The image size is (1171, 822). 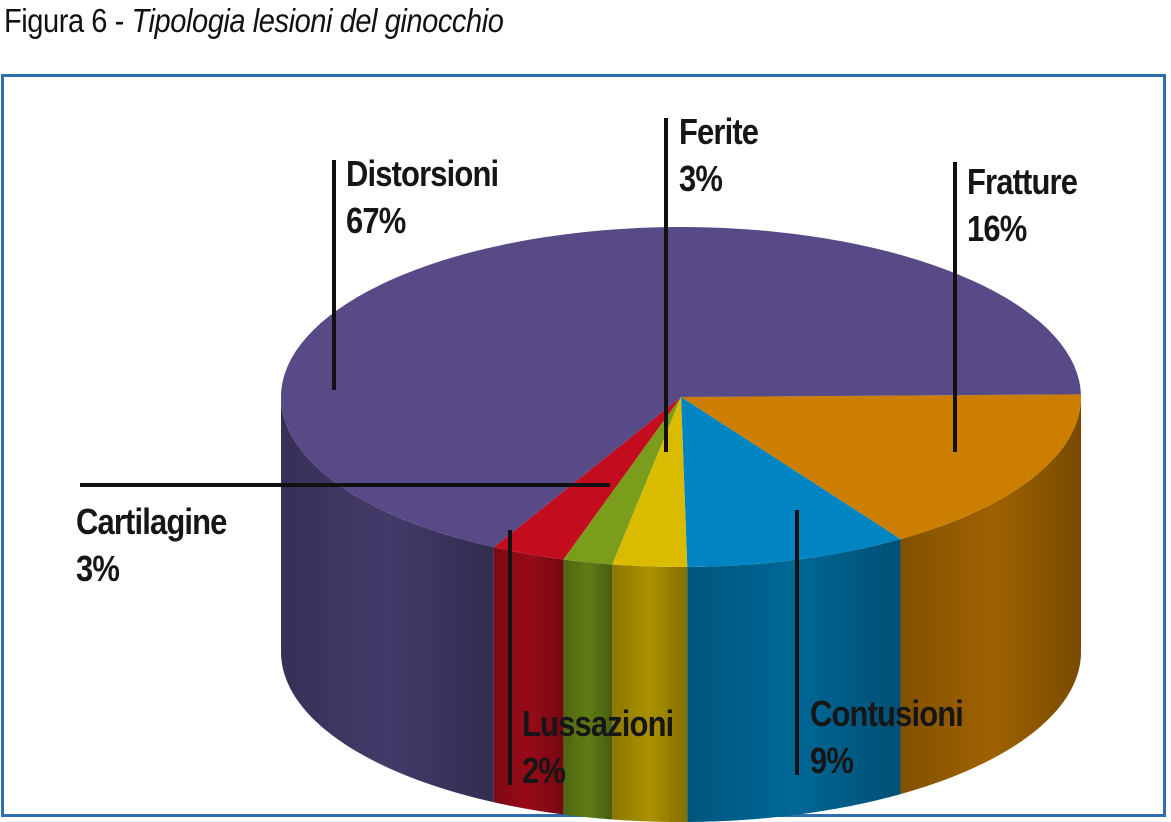 What do you see at coordinates (544, 770) in the screenshot?
I see `slice-percent: 2%` at bounding box center [544, 770].